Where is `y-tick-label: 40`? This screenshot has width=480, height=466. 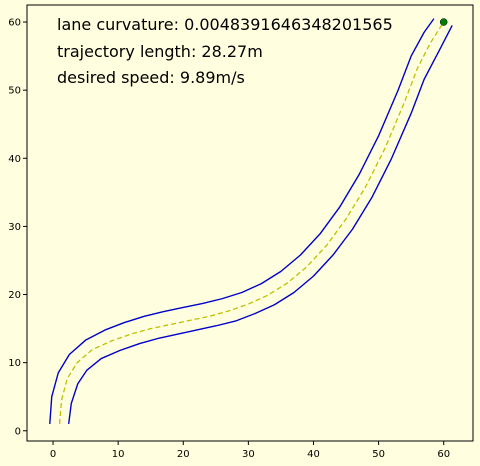 y-tick-label: 40 is located at coordinates (14, 159).